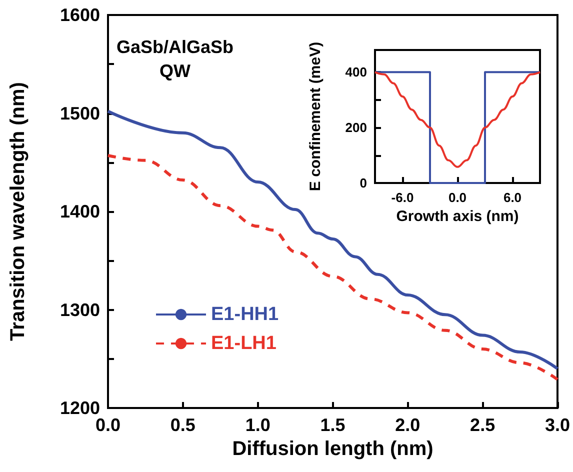 The height and width of the screenshot is (472, 573). I want to click on legend-label: E1-LH1, so click(244, 343).